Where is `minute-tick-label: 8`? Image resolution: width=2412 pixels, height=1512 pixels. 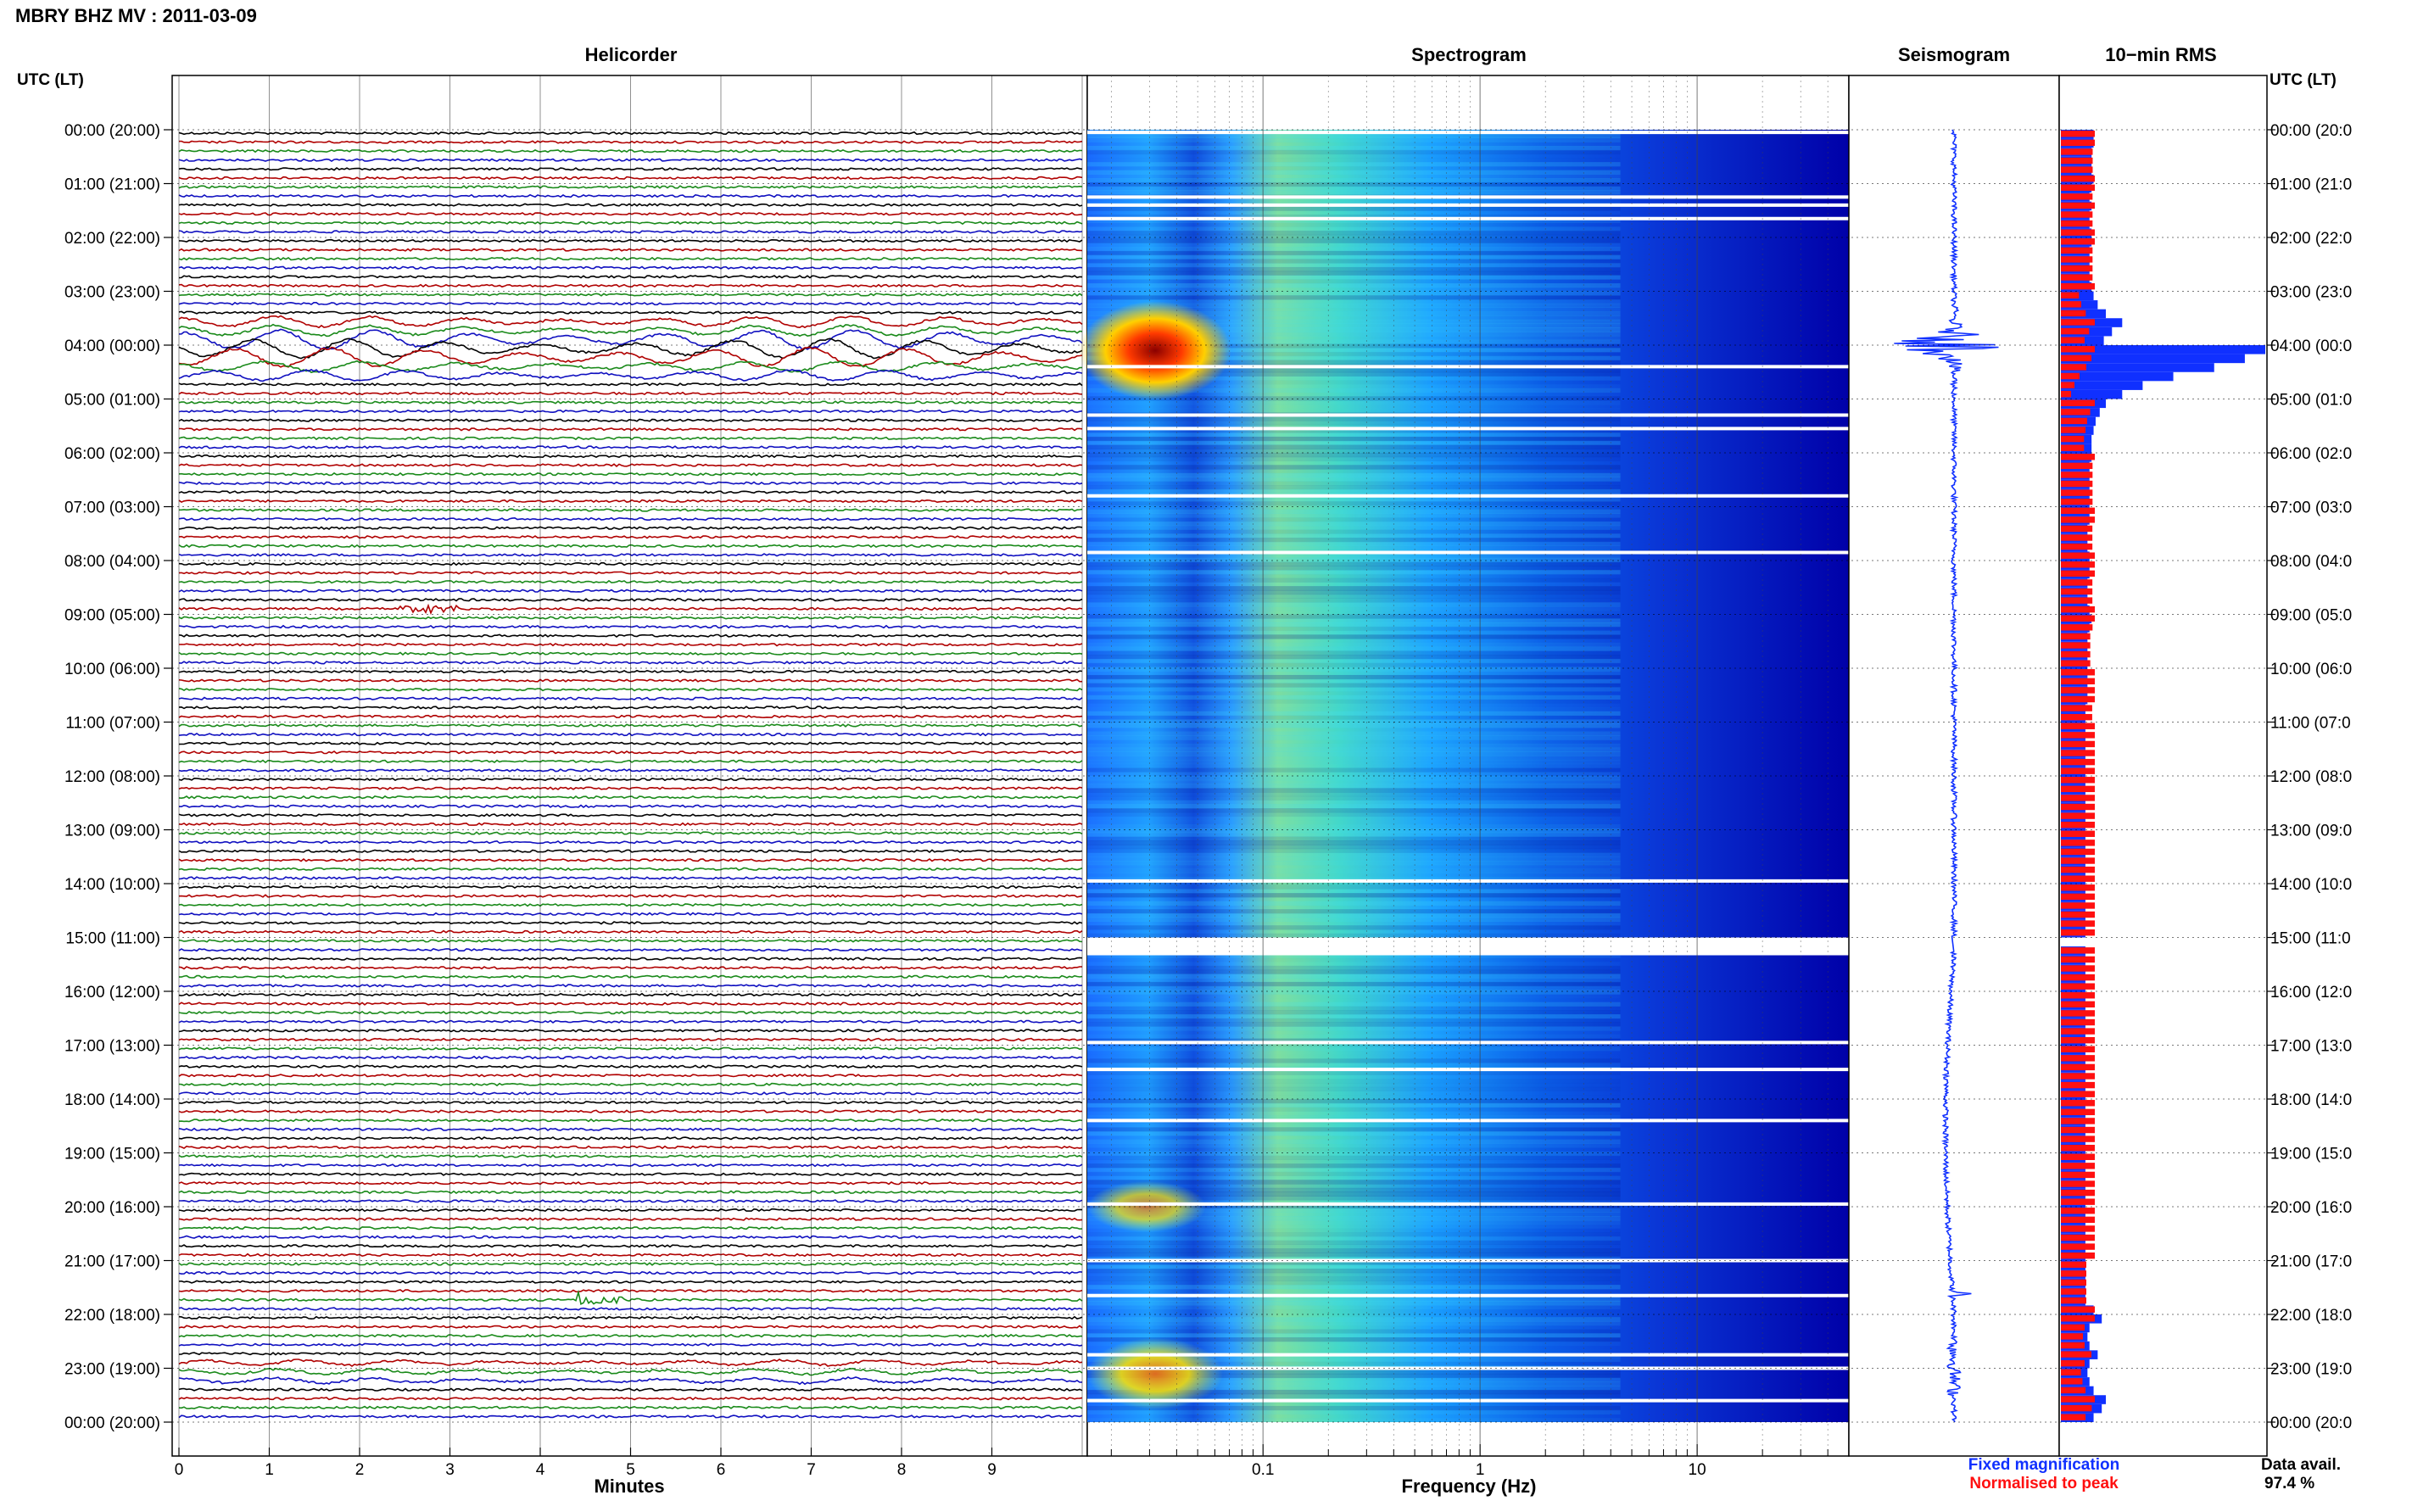
minute-tick-label: 8 is located at coordinates (902, 1470).